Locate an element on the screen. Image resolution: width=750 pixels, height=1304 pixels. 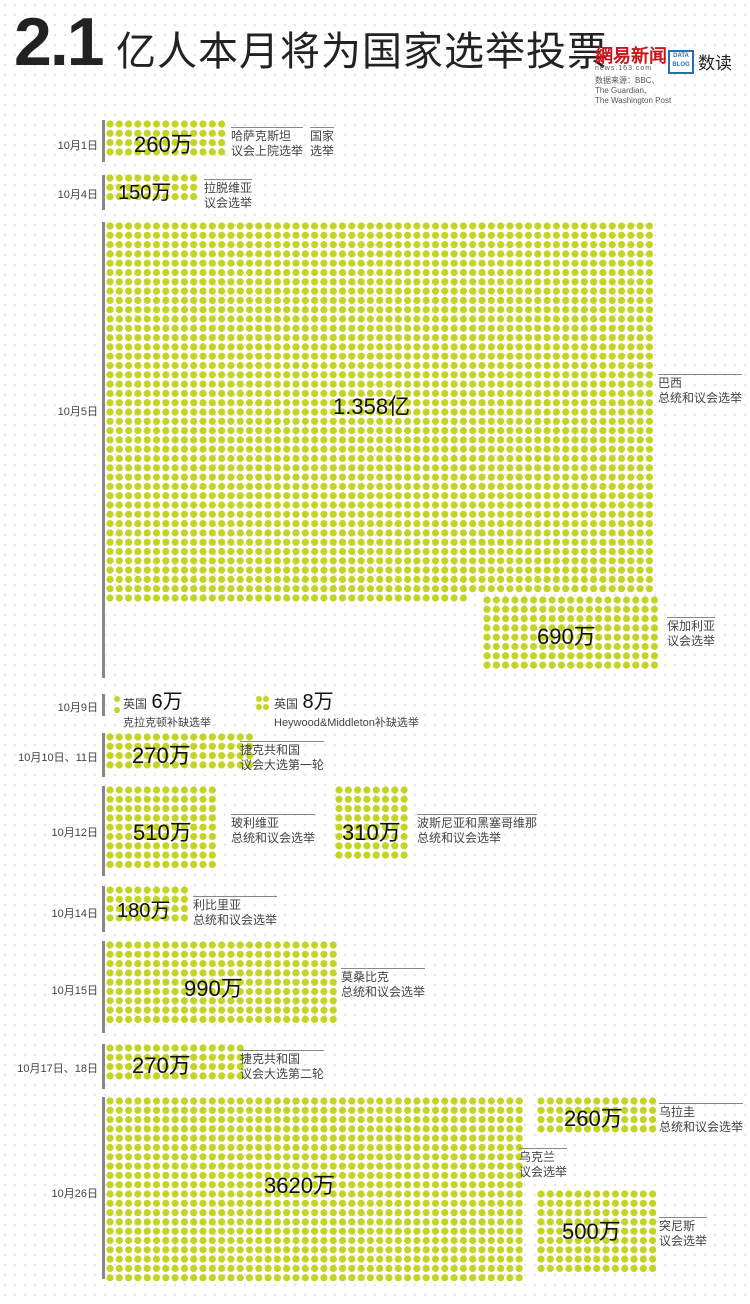
liberia-dots is located at coordinates (110, 918).